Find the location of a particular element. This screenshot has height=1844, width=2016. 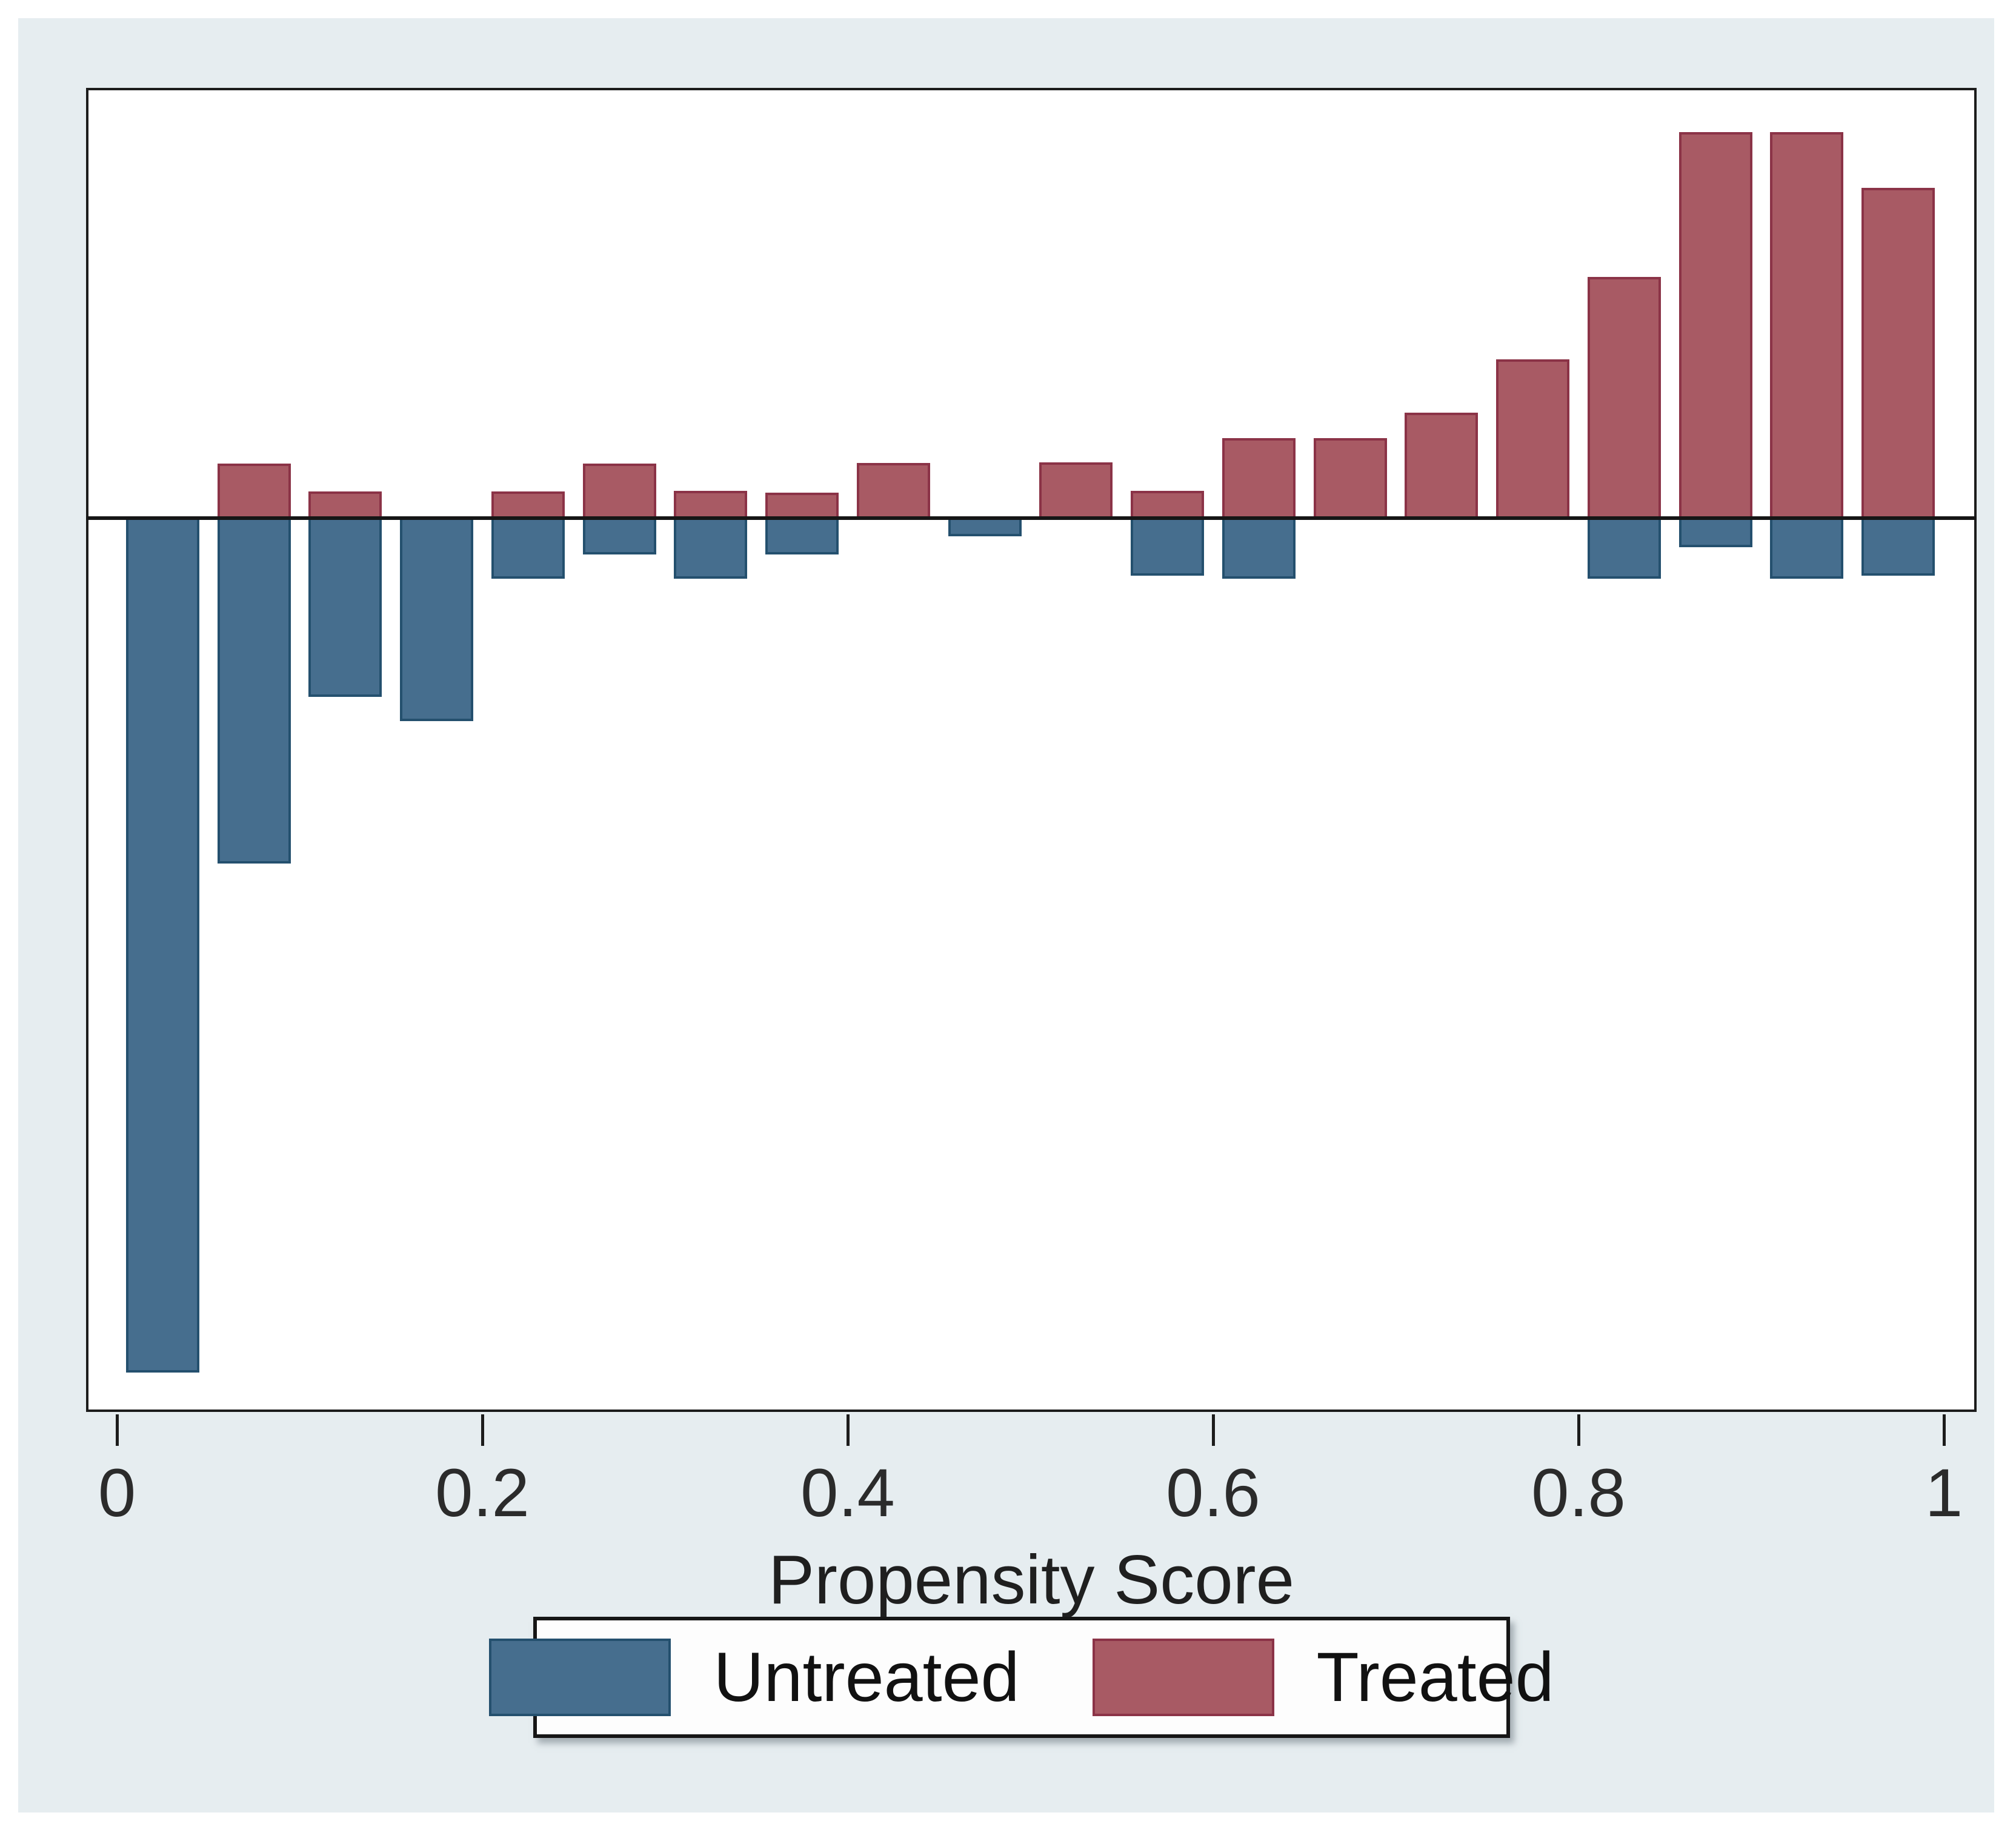

legend-item: Treated is located at coordinates (1323, 1677).